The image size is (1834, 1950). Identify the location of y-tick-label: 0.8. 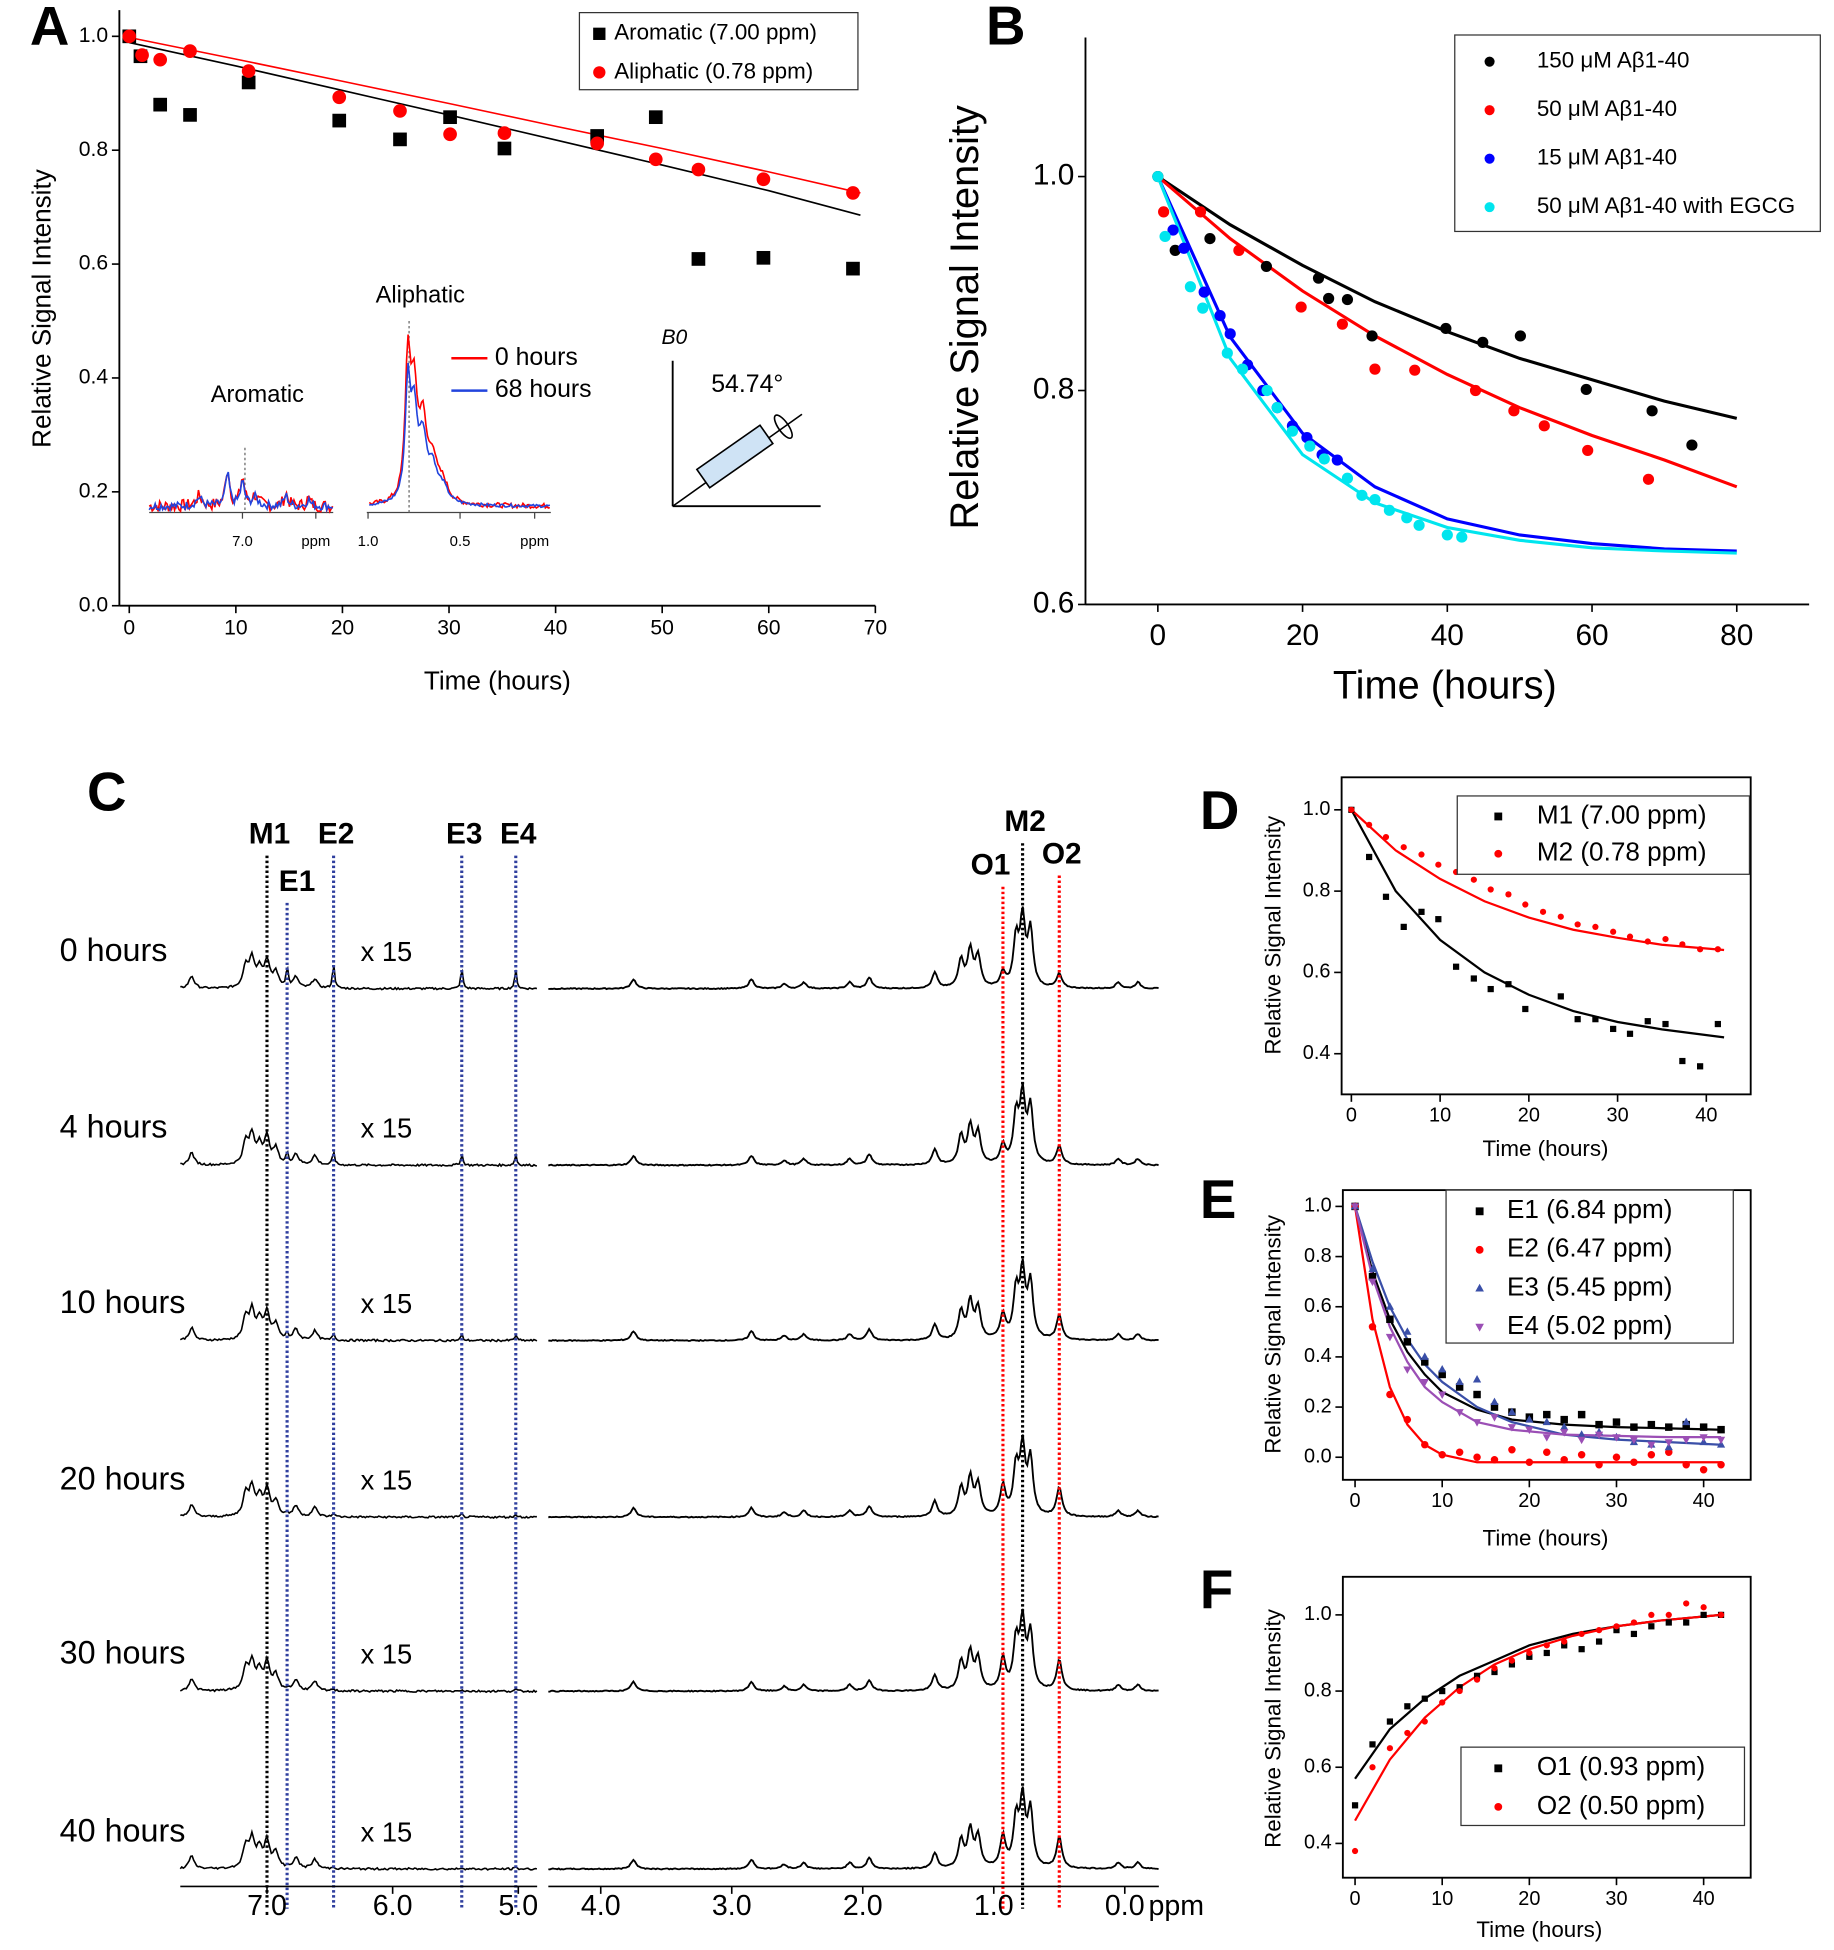
(1317, 890).